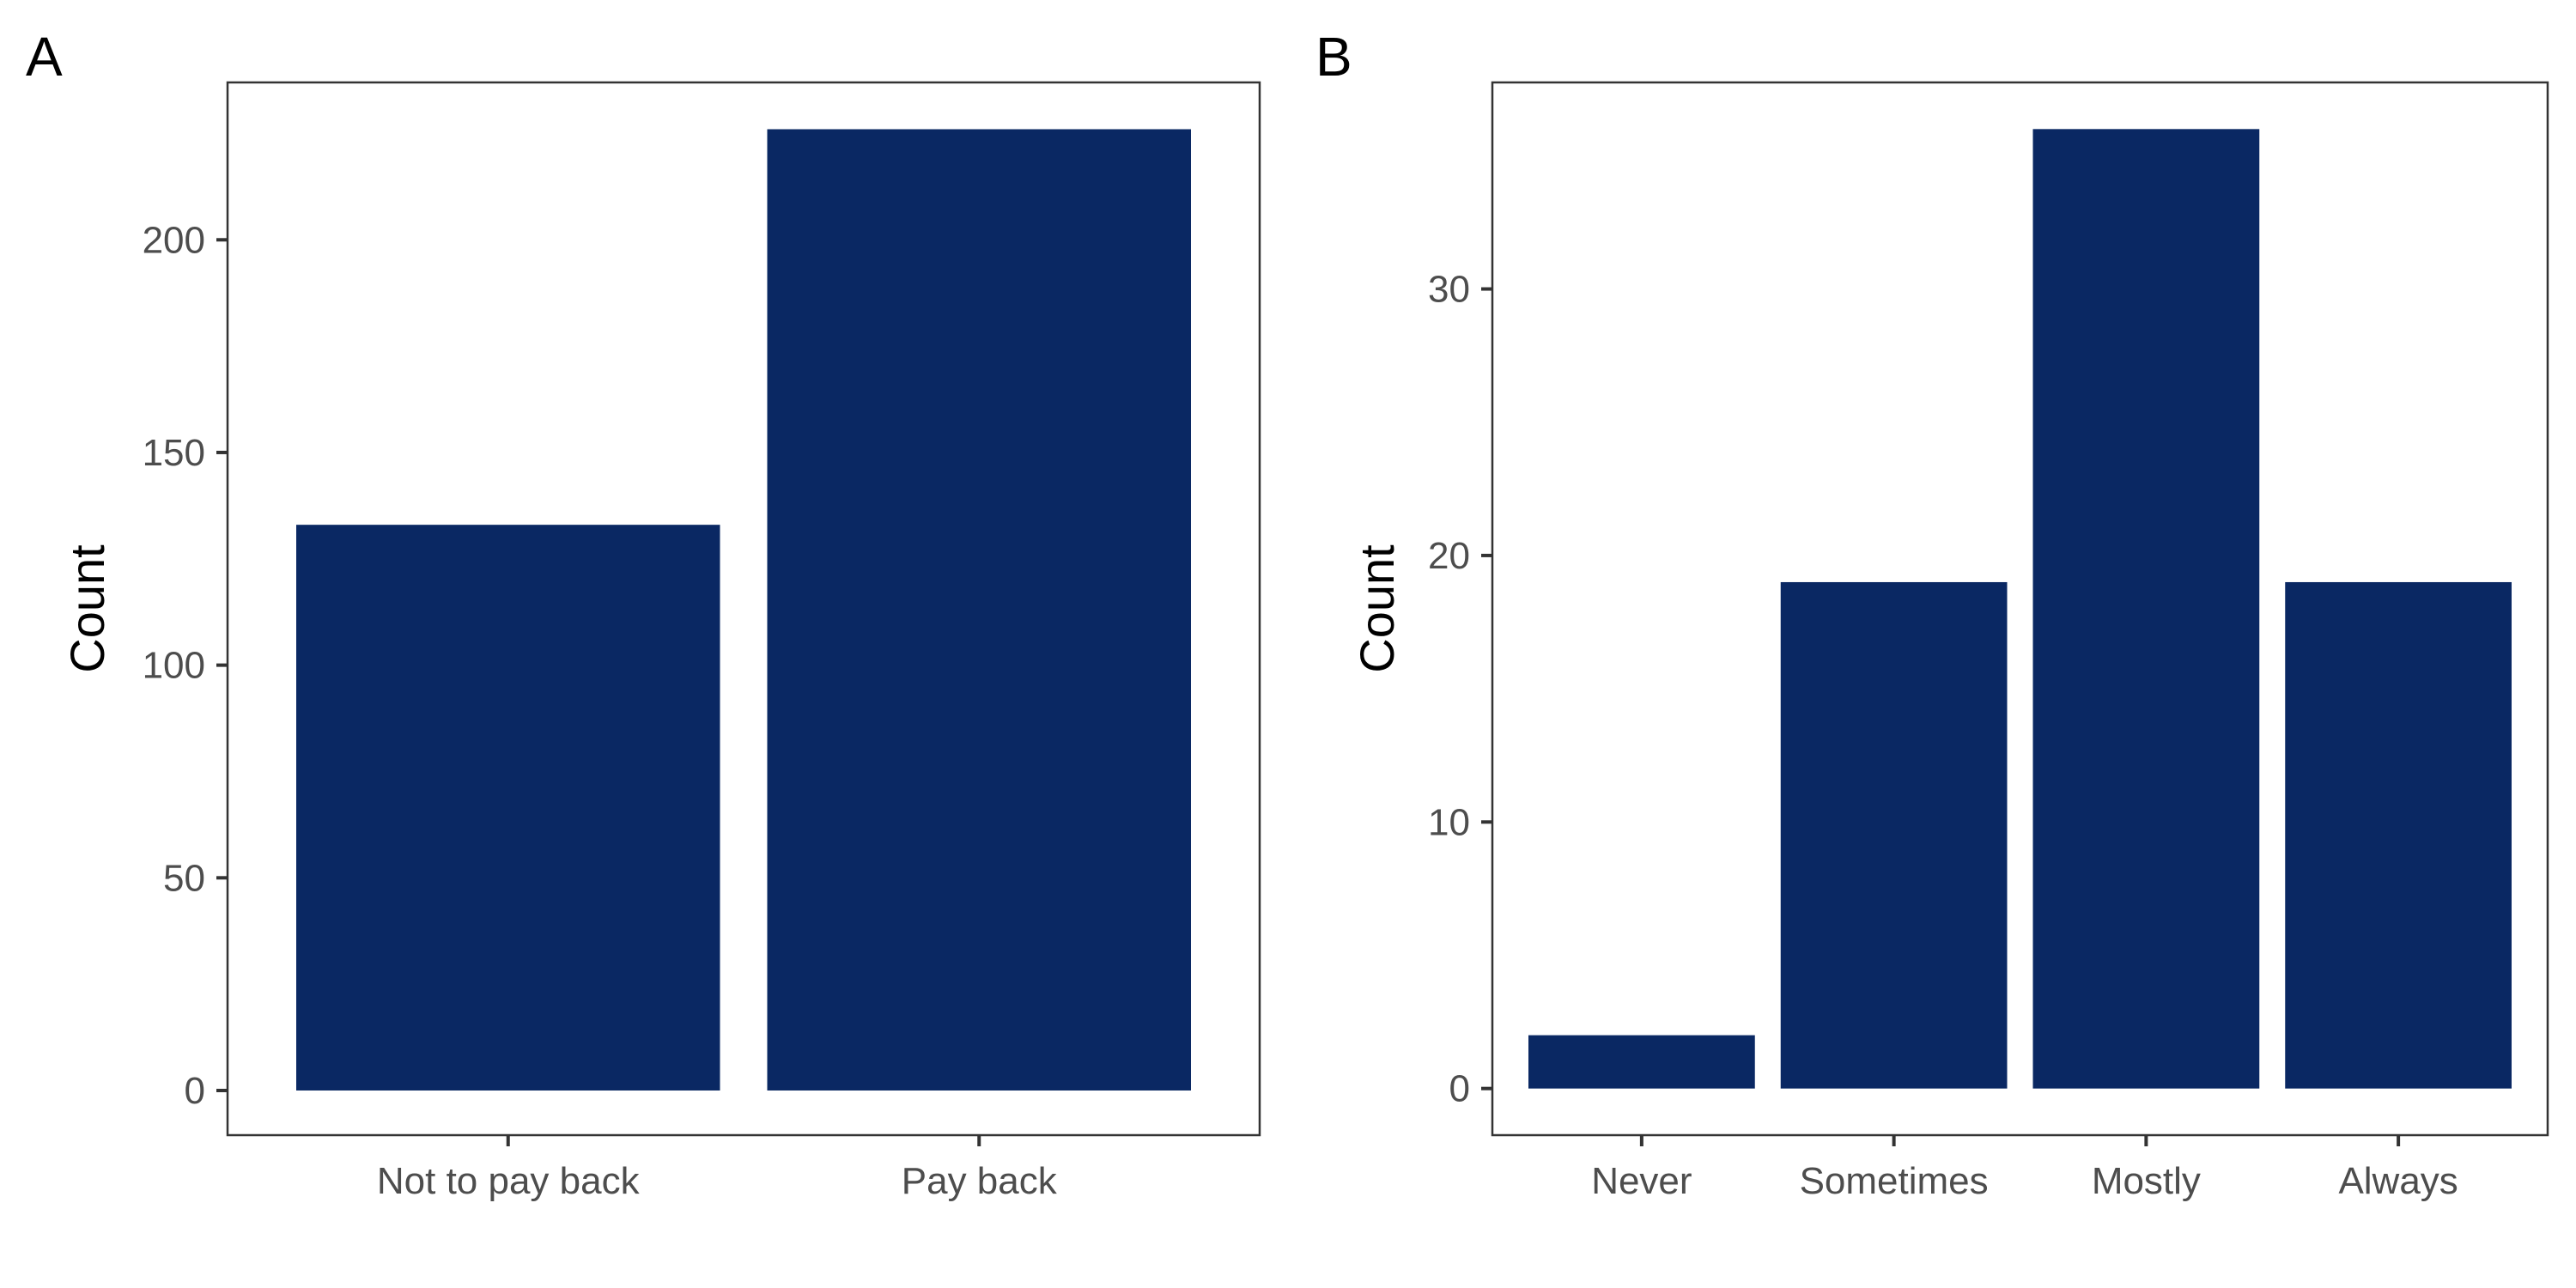 The height and width of the screenshot is (1288, 2576). I want to click on bar-not-to-pay-back, so click(508, 808).